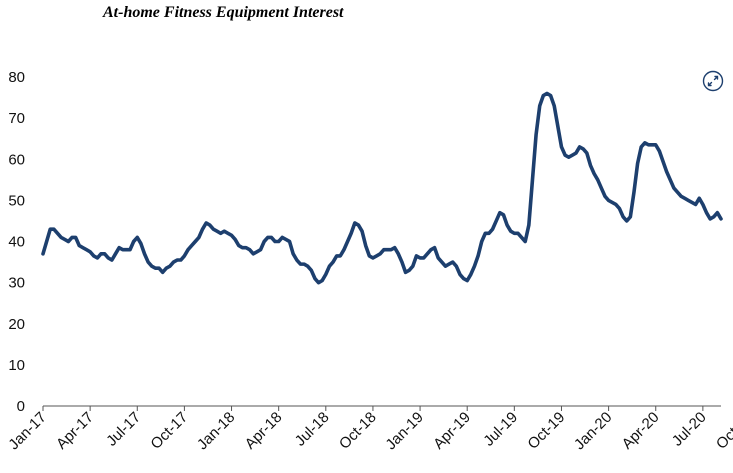  What do you see at coordinates (16, 365) in the screenshot?
I see `y-tick-label: 10` at bounding box center [16, 365].